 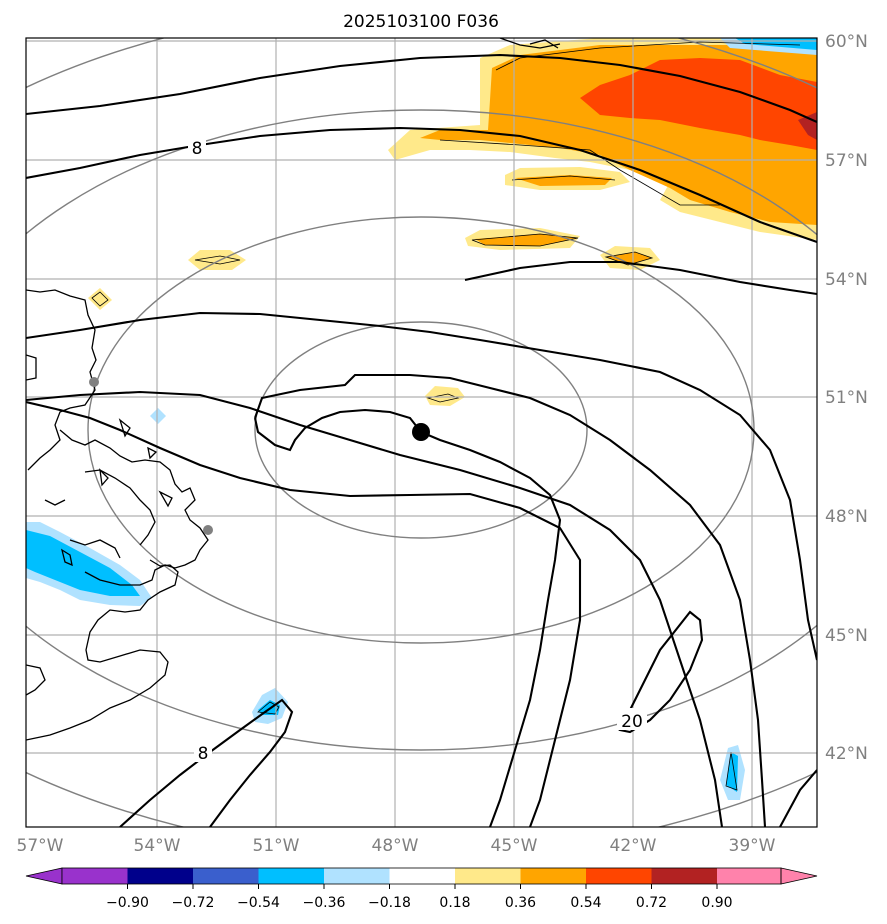 What do you see at coordinates (520, 903) in the screenshot?
I see `colorbar-tick-label: 0.36` at bounding box center [520, 903].